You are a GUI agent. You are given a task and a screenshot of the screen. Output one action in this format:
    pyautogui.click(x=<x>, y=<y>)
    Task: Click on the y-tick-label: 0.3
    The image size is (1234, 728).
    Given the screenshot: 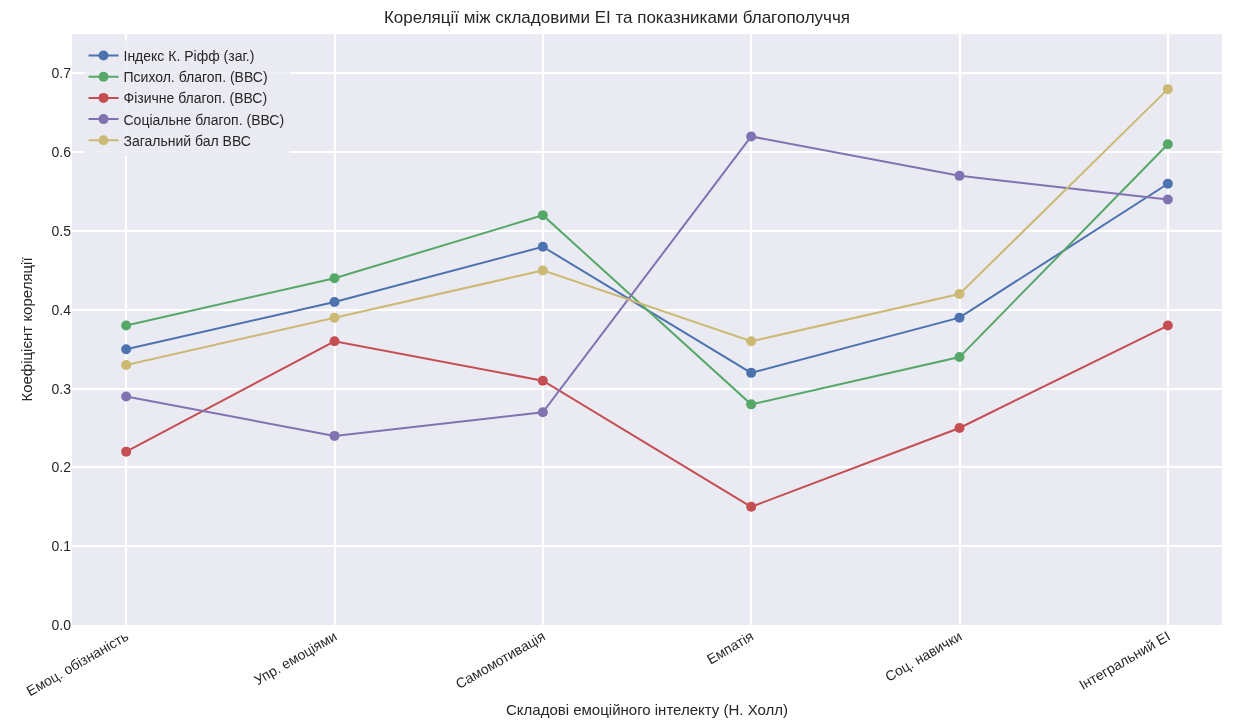 What is the action you would take?
    pyautogui.click(x=61, y=388)
    